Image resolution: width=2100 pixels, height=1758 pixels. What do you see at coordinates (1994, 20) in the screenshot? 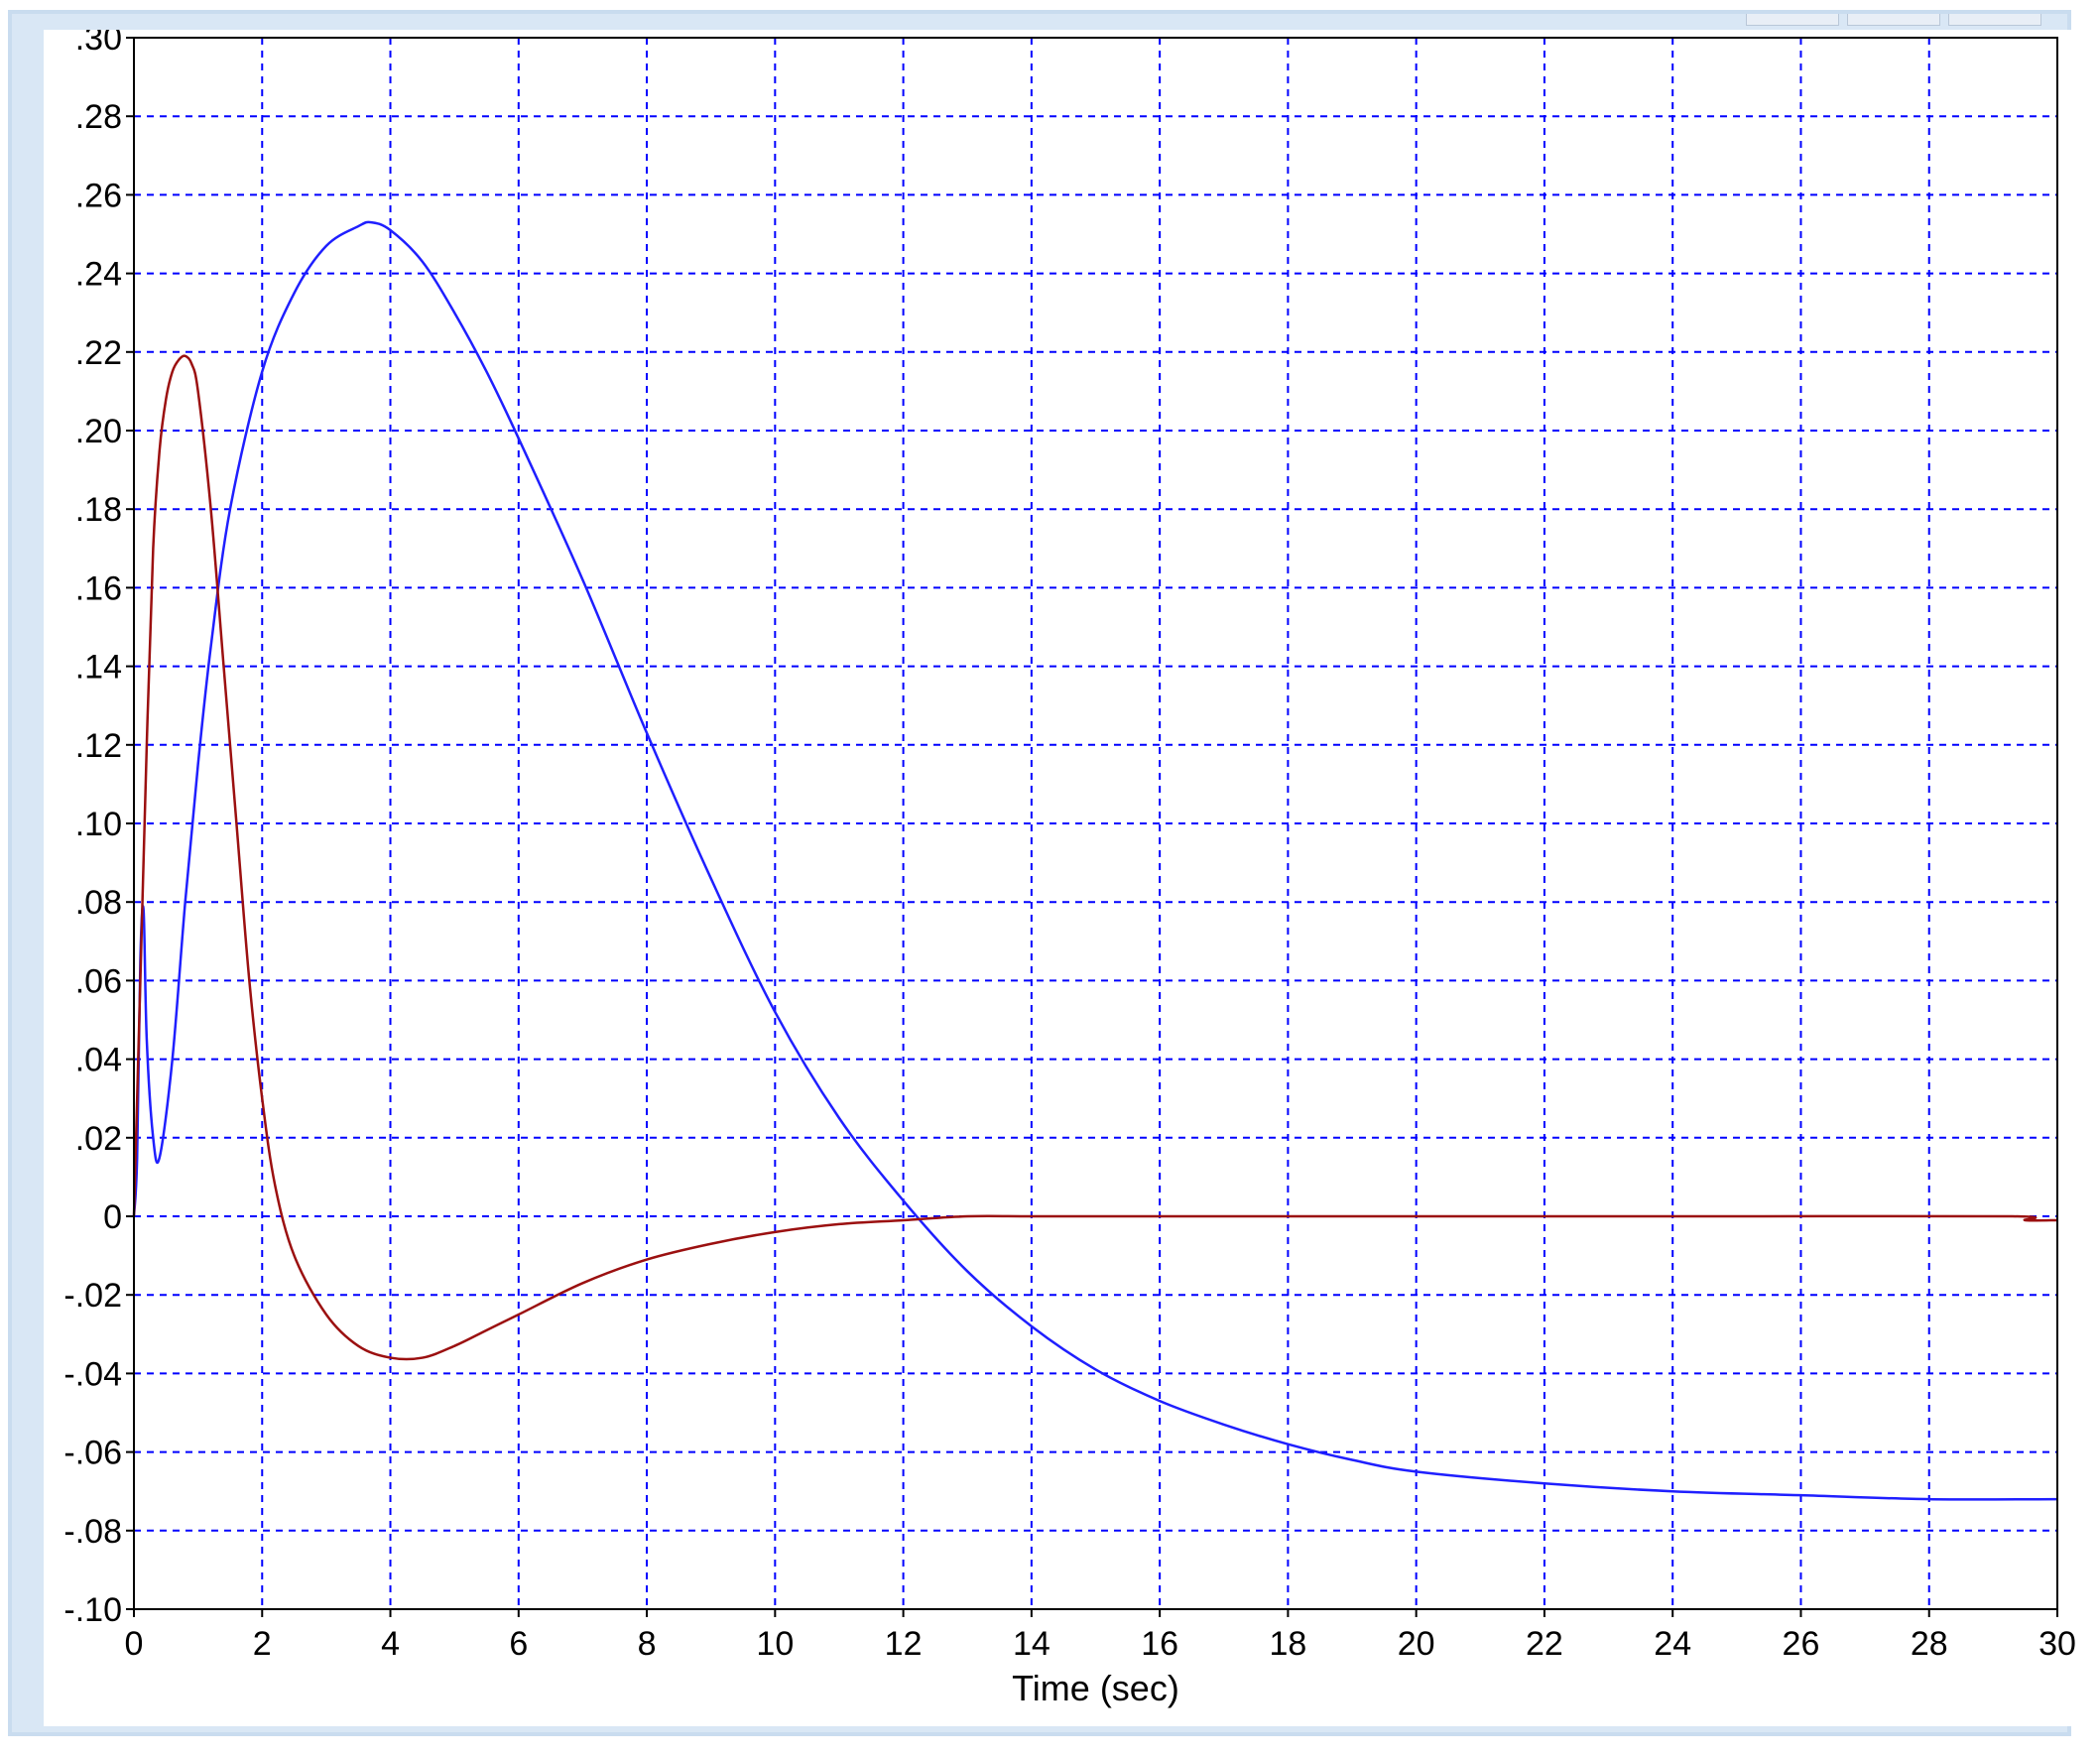
I see `close-button` at bounding box center [1994, 20].